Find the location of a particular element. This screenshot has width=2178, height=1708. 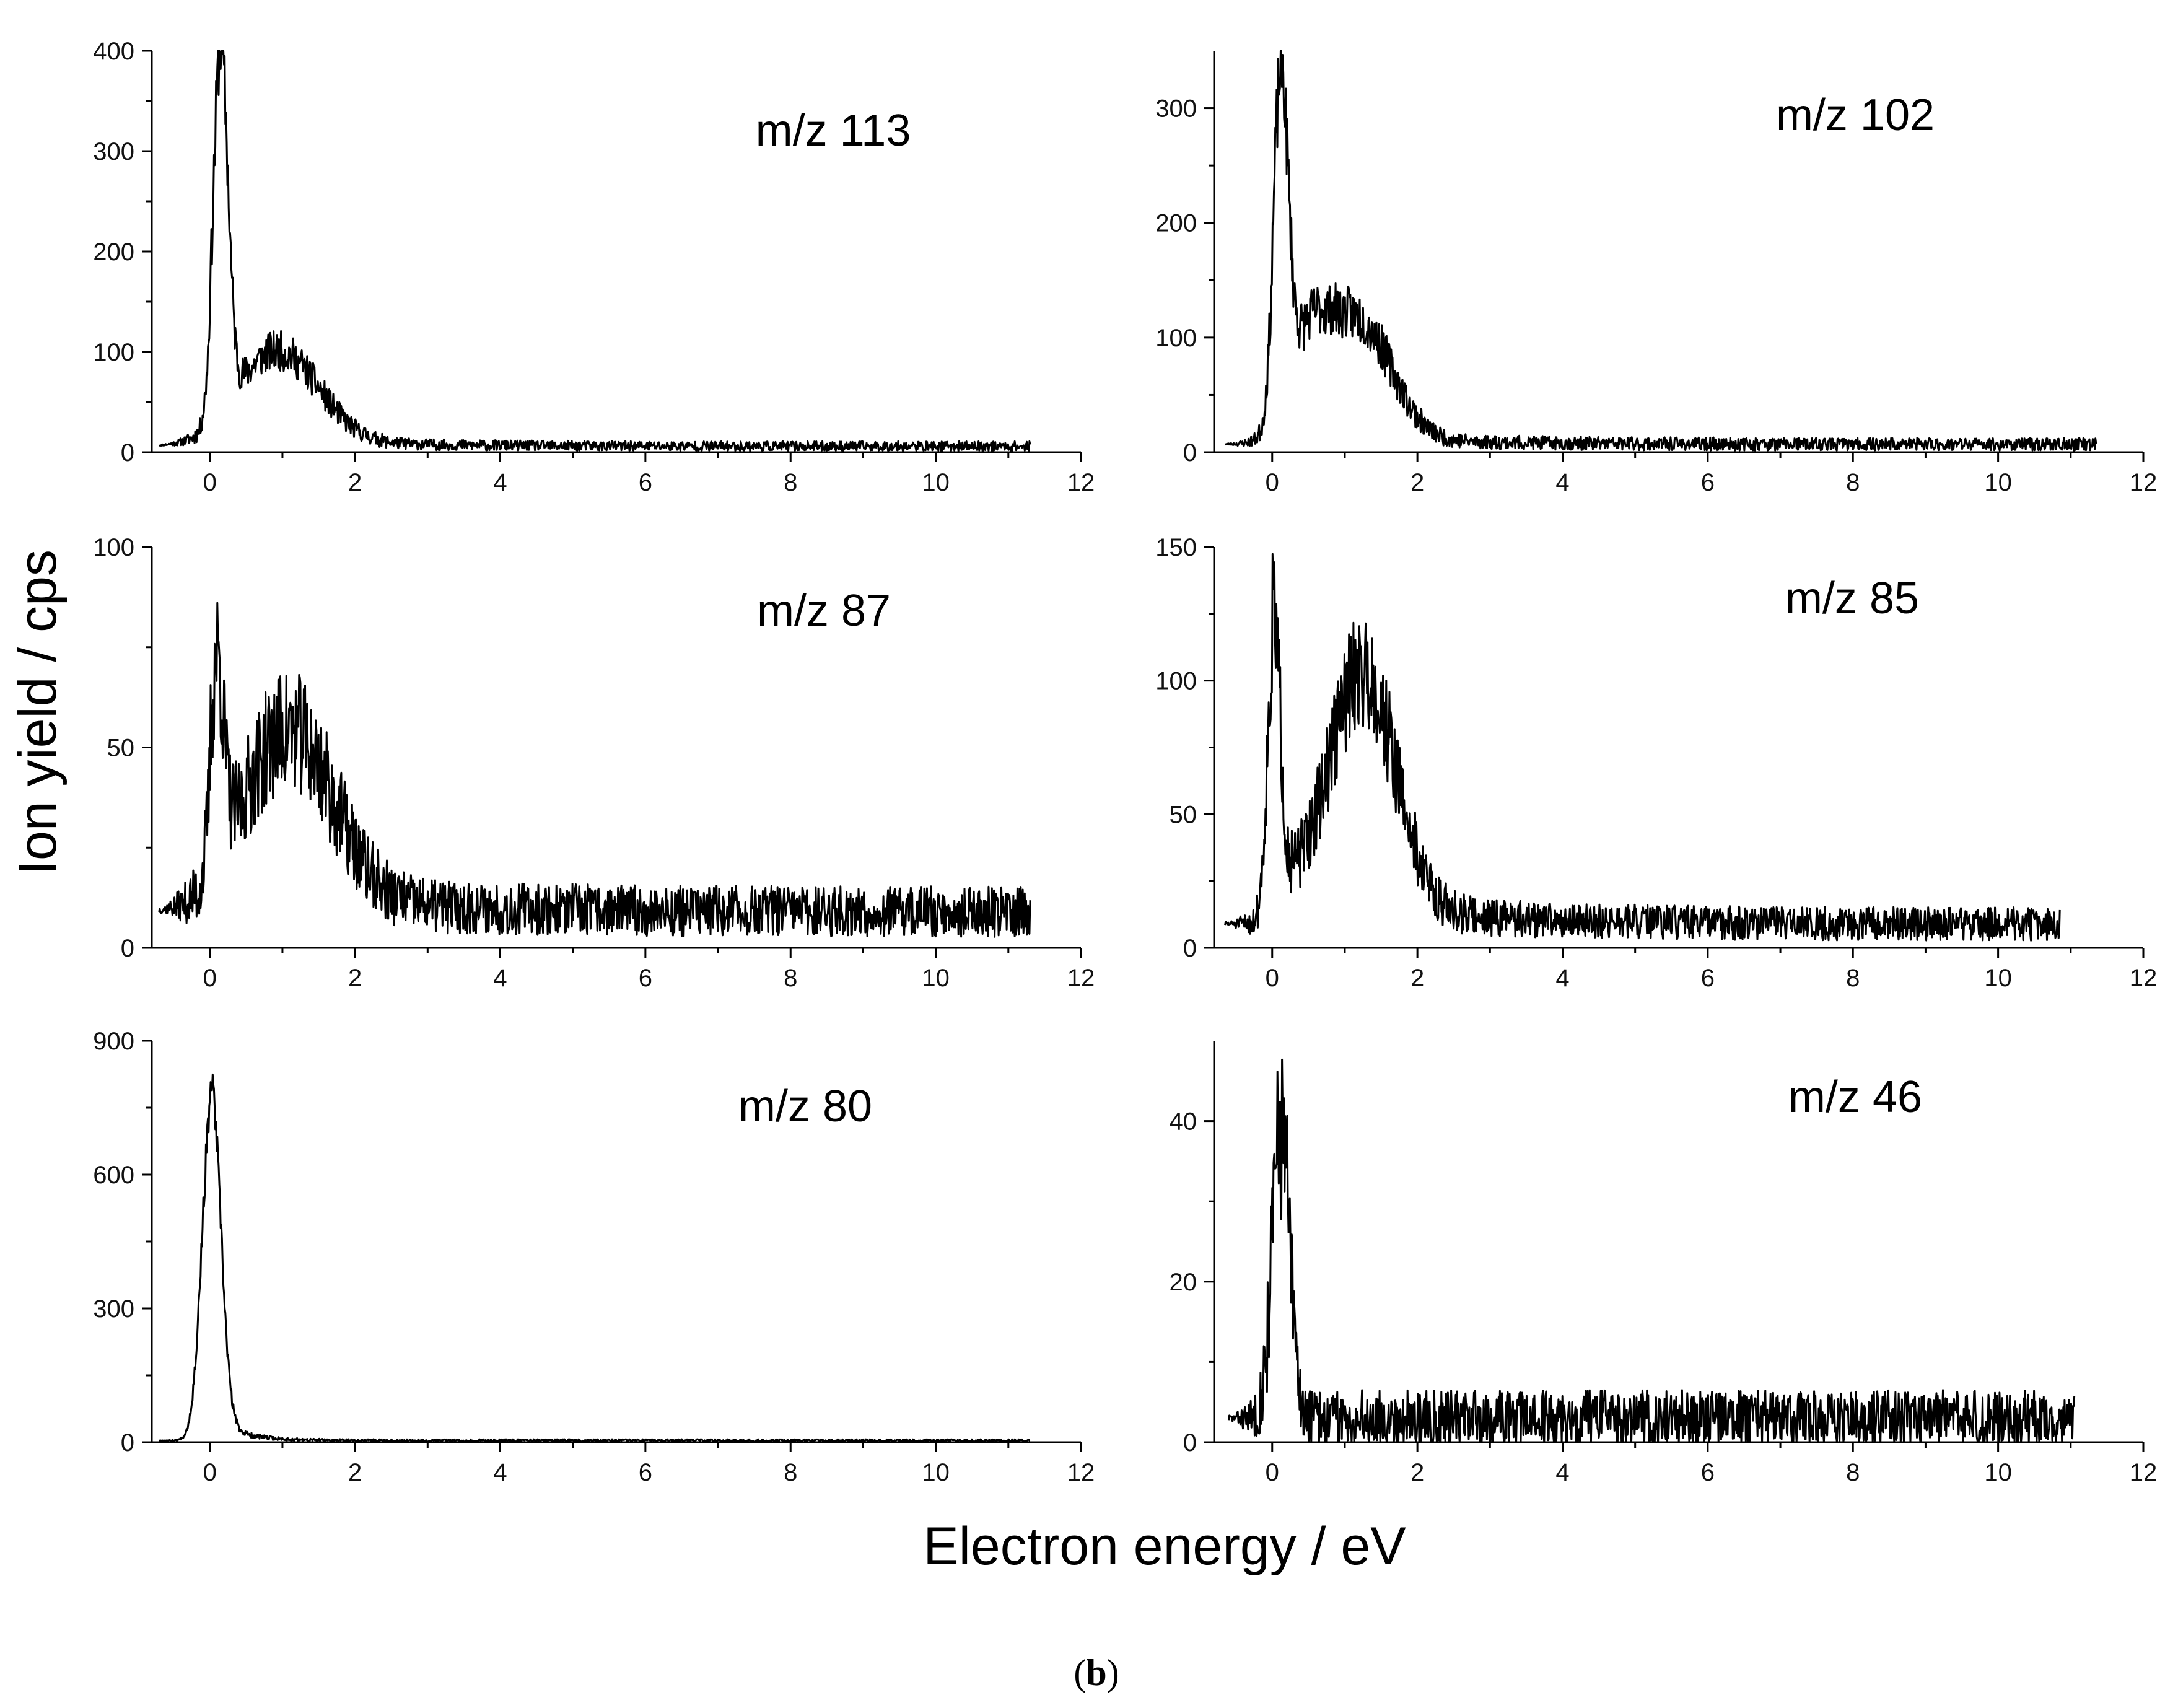

y-tick-label: 40 is located at coordinates (1183, 1122).